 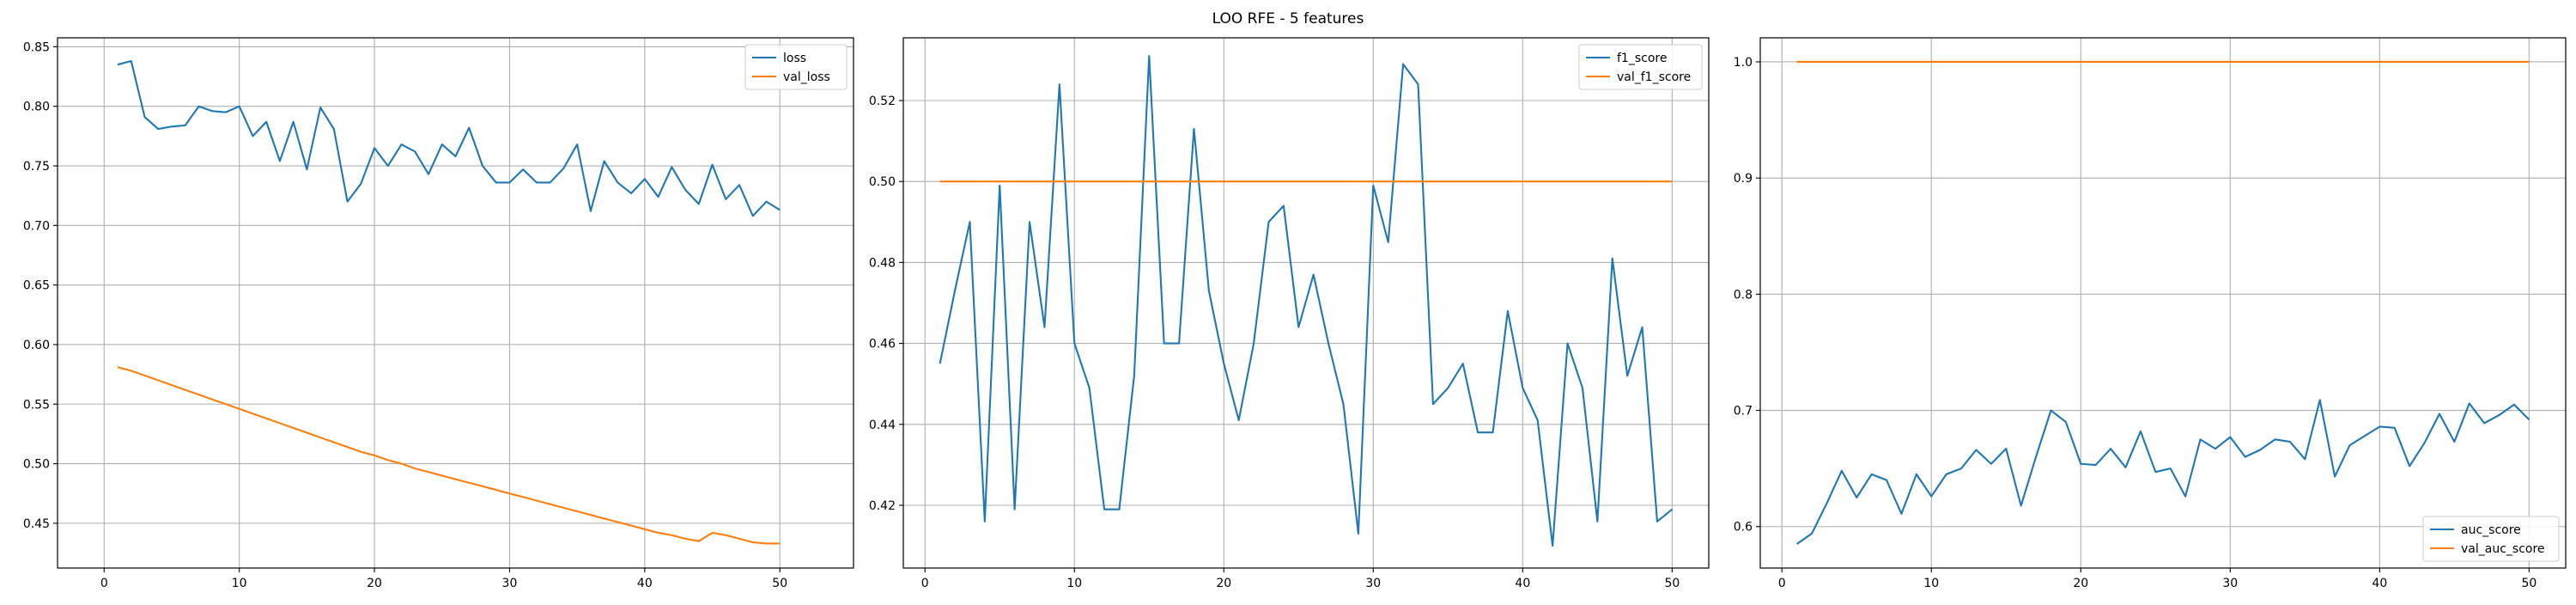 I want to click on y-tick-label: 0.7, so click(x=1744, y=412).